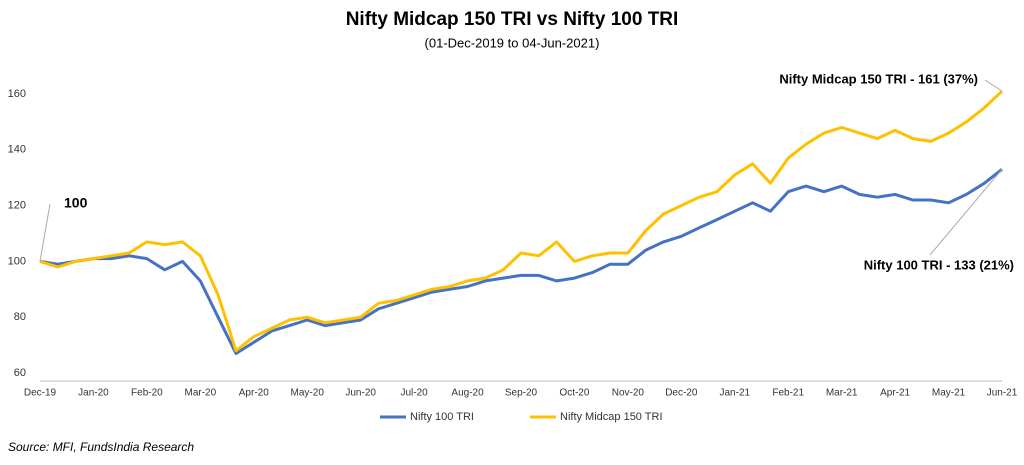  I want to click on x-tick-label: Dec-20, so click(681, 393).